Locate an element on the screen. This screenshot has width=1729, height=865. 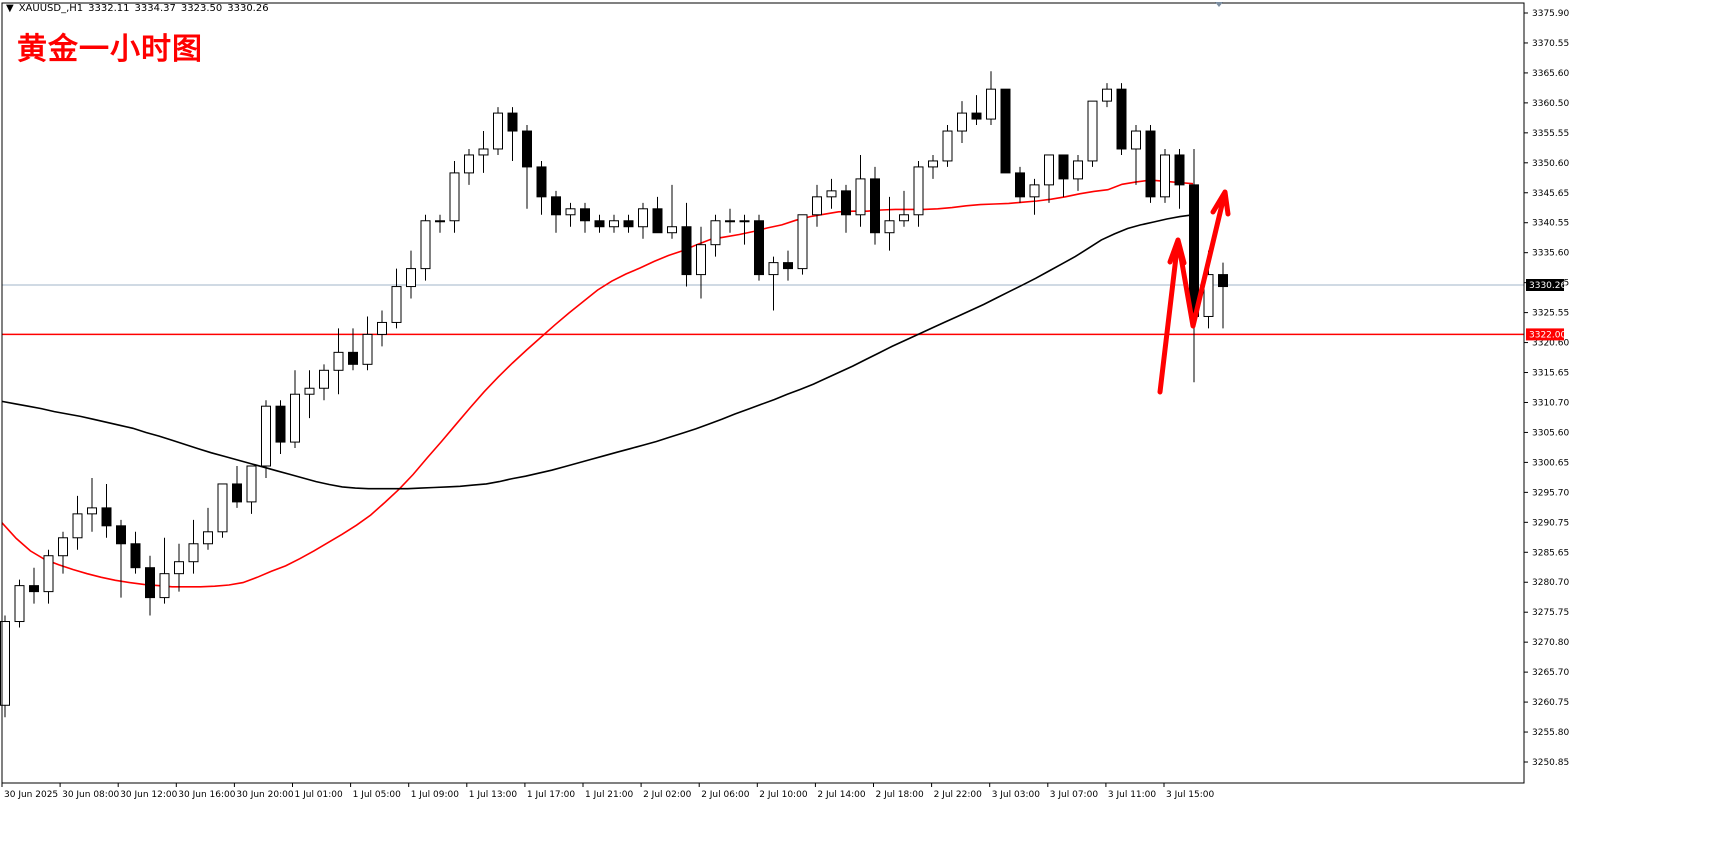
price-tick-label: 3315.65 is located at coordinates (1550, 374).